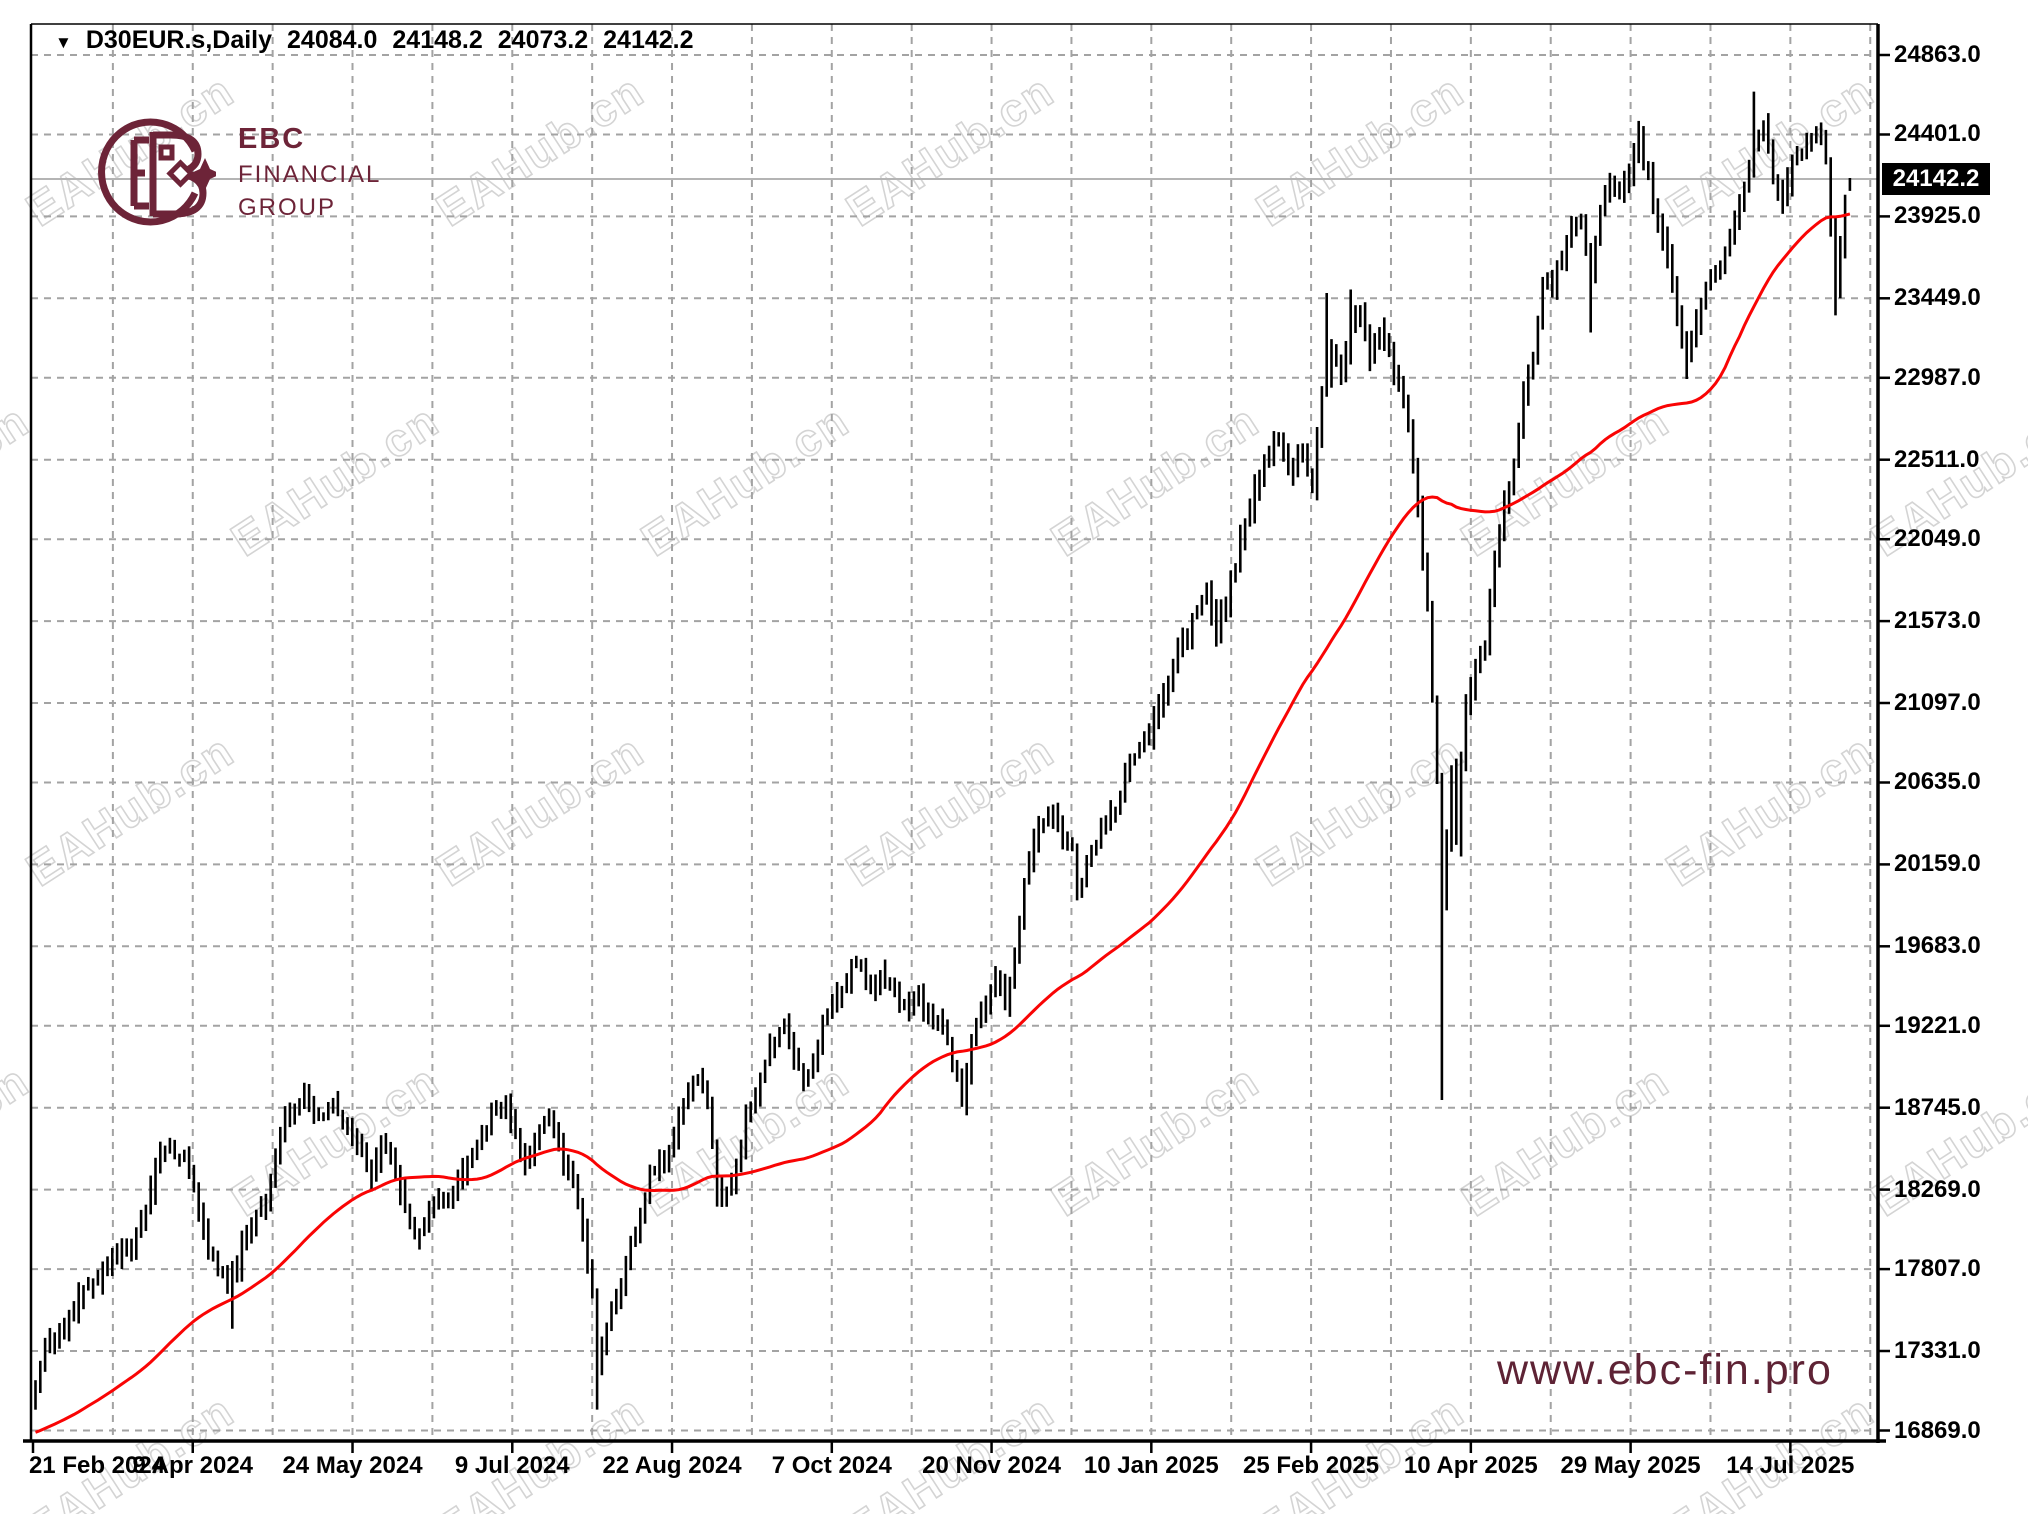  Describe the element at coordinates (1311, 1465) in the screenshot. I see `date-axis-label: 25 Feb 2025` at that location.